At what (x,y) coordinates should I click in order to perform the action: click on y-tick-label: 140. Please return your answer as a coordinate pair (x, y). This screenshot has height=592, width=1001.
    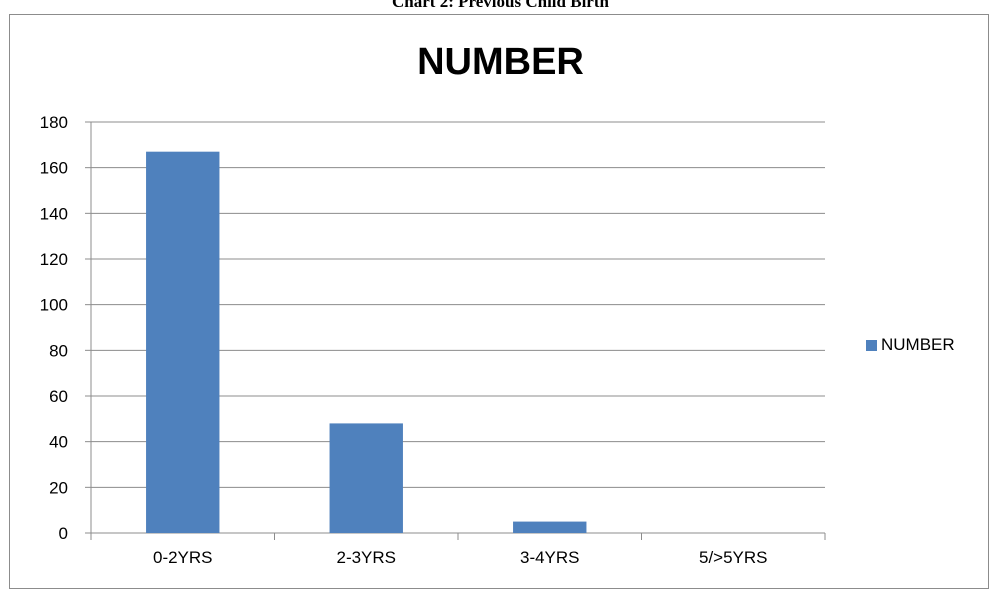
    Looking at the image, I should click on (54, 213).